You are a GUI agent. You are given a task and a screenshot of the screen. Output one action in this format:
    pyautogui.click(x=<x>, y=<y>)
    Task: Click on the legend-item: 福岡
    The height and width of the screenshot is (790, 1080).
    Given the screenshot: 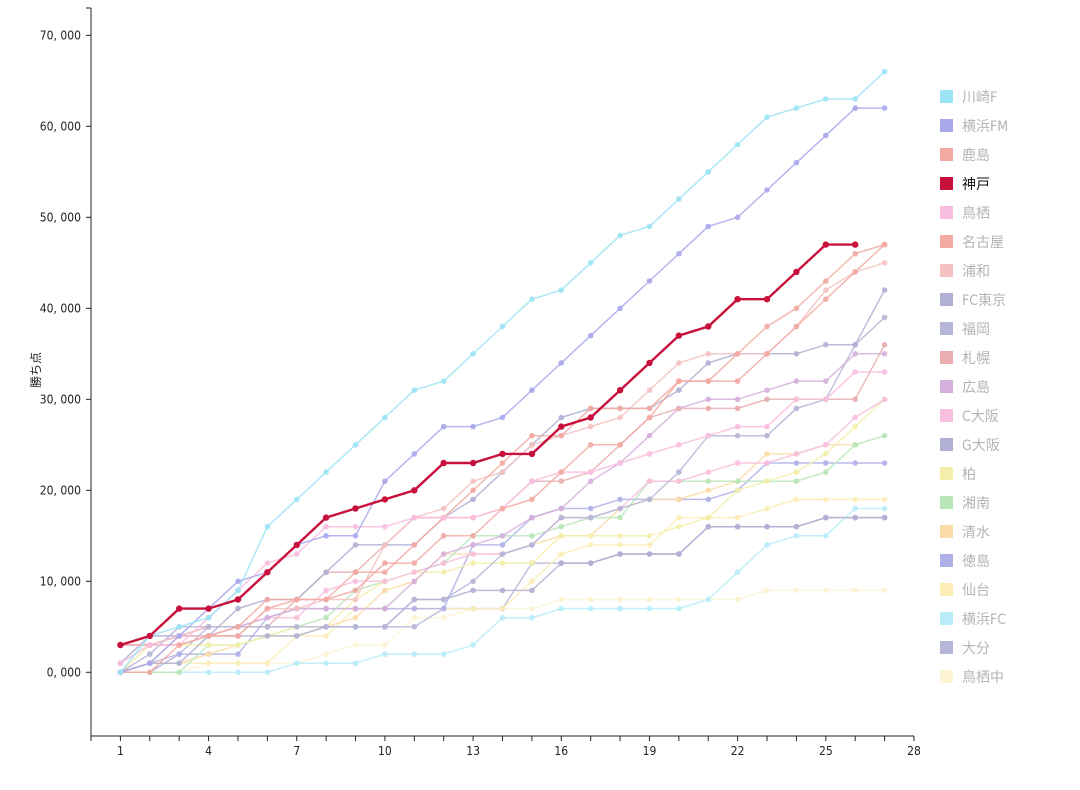 What is the action you would take?
    pyautogui.click(x=965, y=330)
    